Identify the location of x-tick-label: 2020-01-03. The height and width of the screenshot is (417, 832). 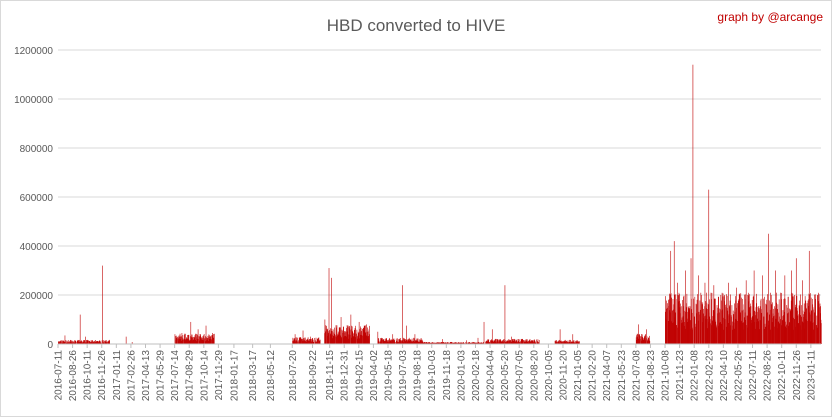
(461, 376).